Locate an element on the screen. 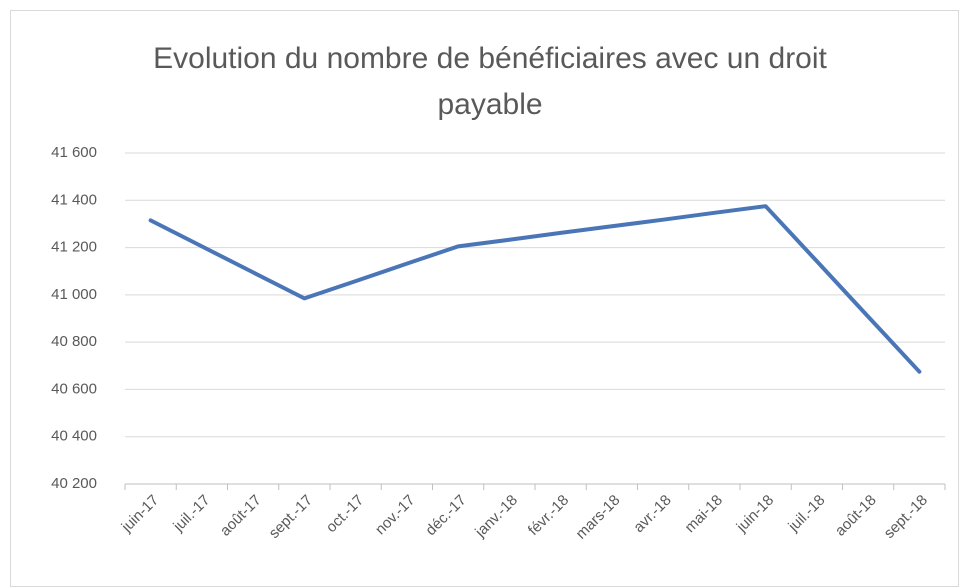  x-tick-label: sept.-18 is located at coordinates (906, 517).